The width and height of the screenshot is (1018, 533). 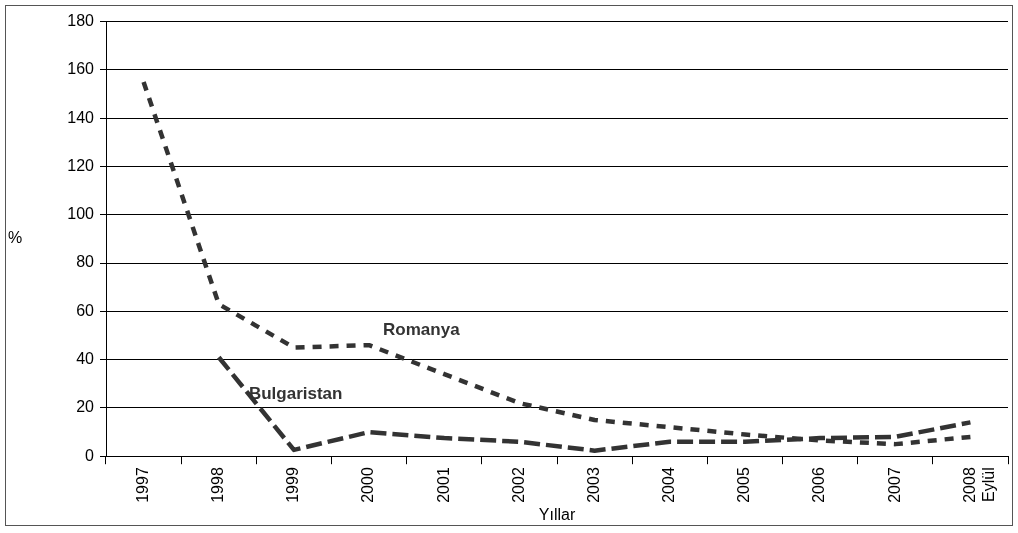 I want to click on x-tick-label: 2005, so click(x=744, y=485).